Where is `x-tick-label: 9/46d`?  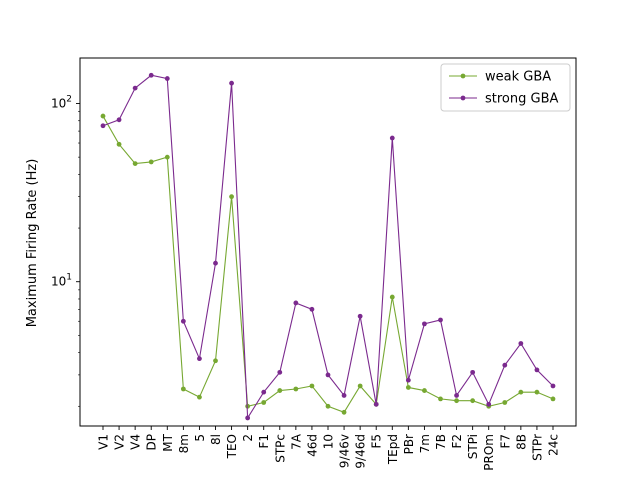
x-tick-label: 9/46d is located at coordinates (361, 451).